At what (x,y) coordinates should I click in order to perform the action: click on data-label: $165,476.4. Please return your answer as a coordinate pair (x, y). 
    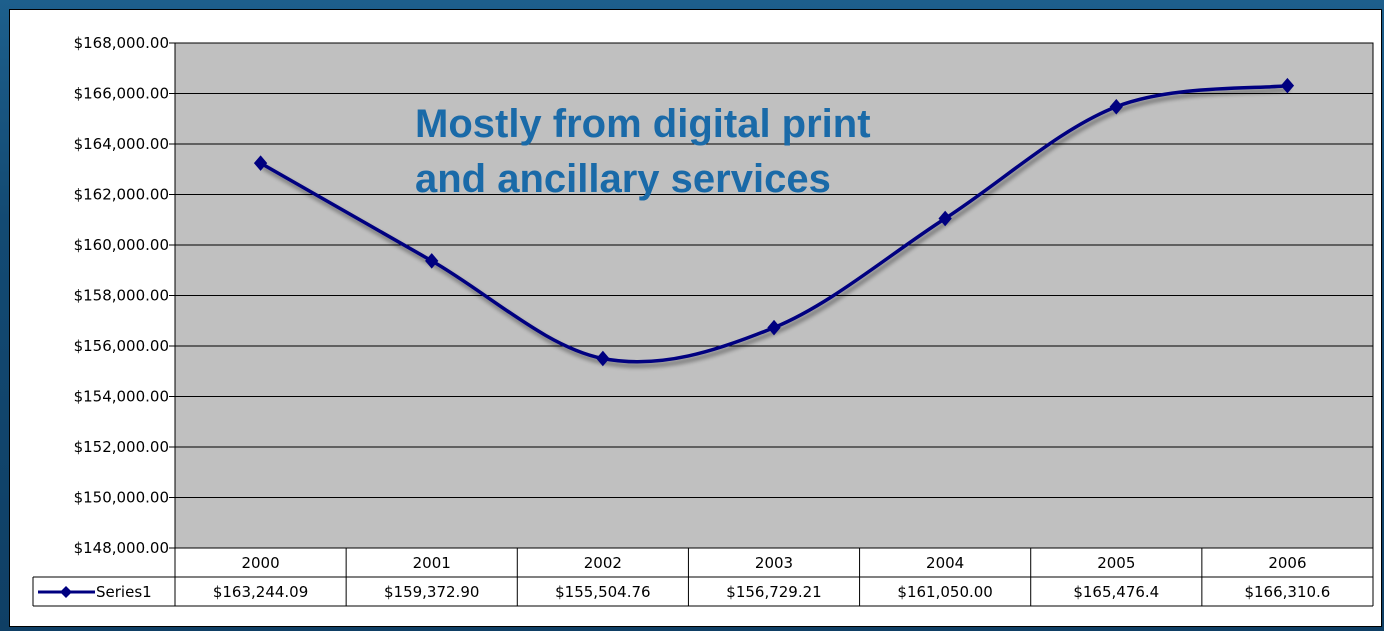
    Looking at the image, I should click on (1116, 592).